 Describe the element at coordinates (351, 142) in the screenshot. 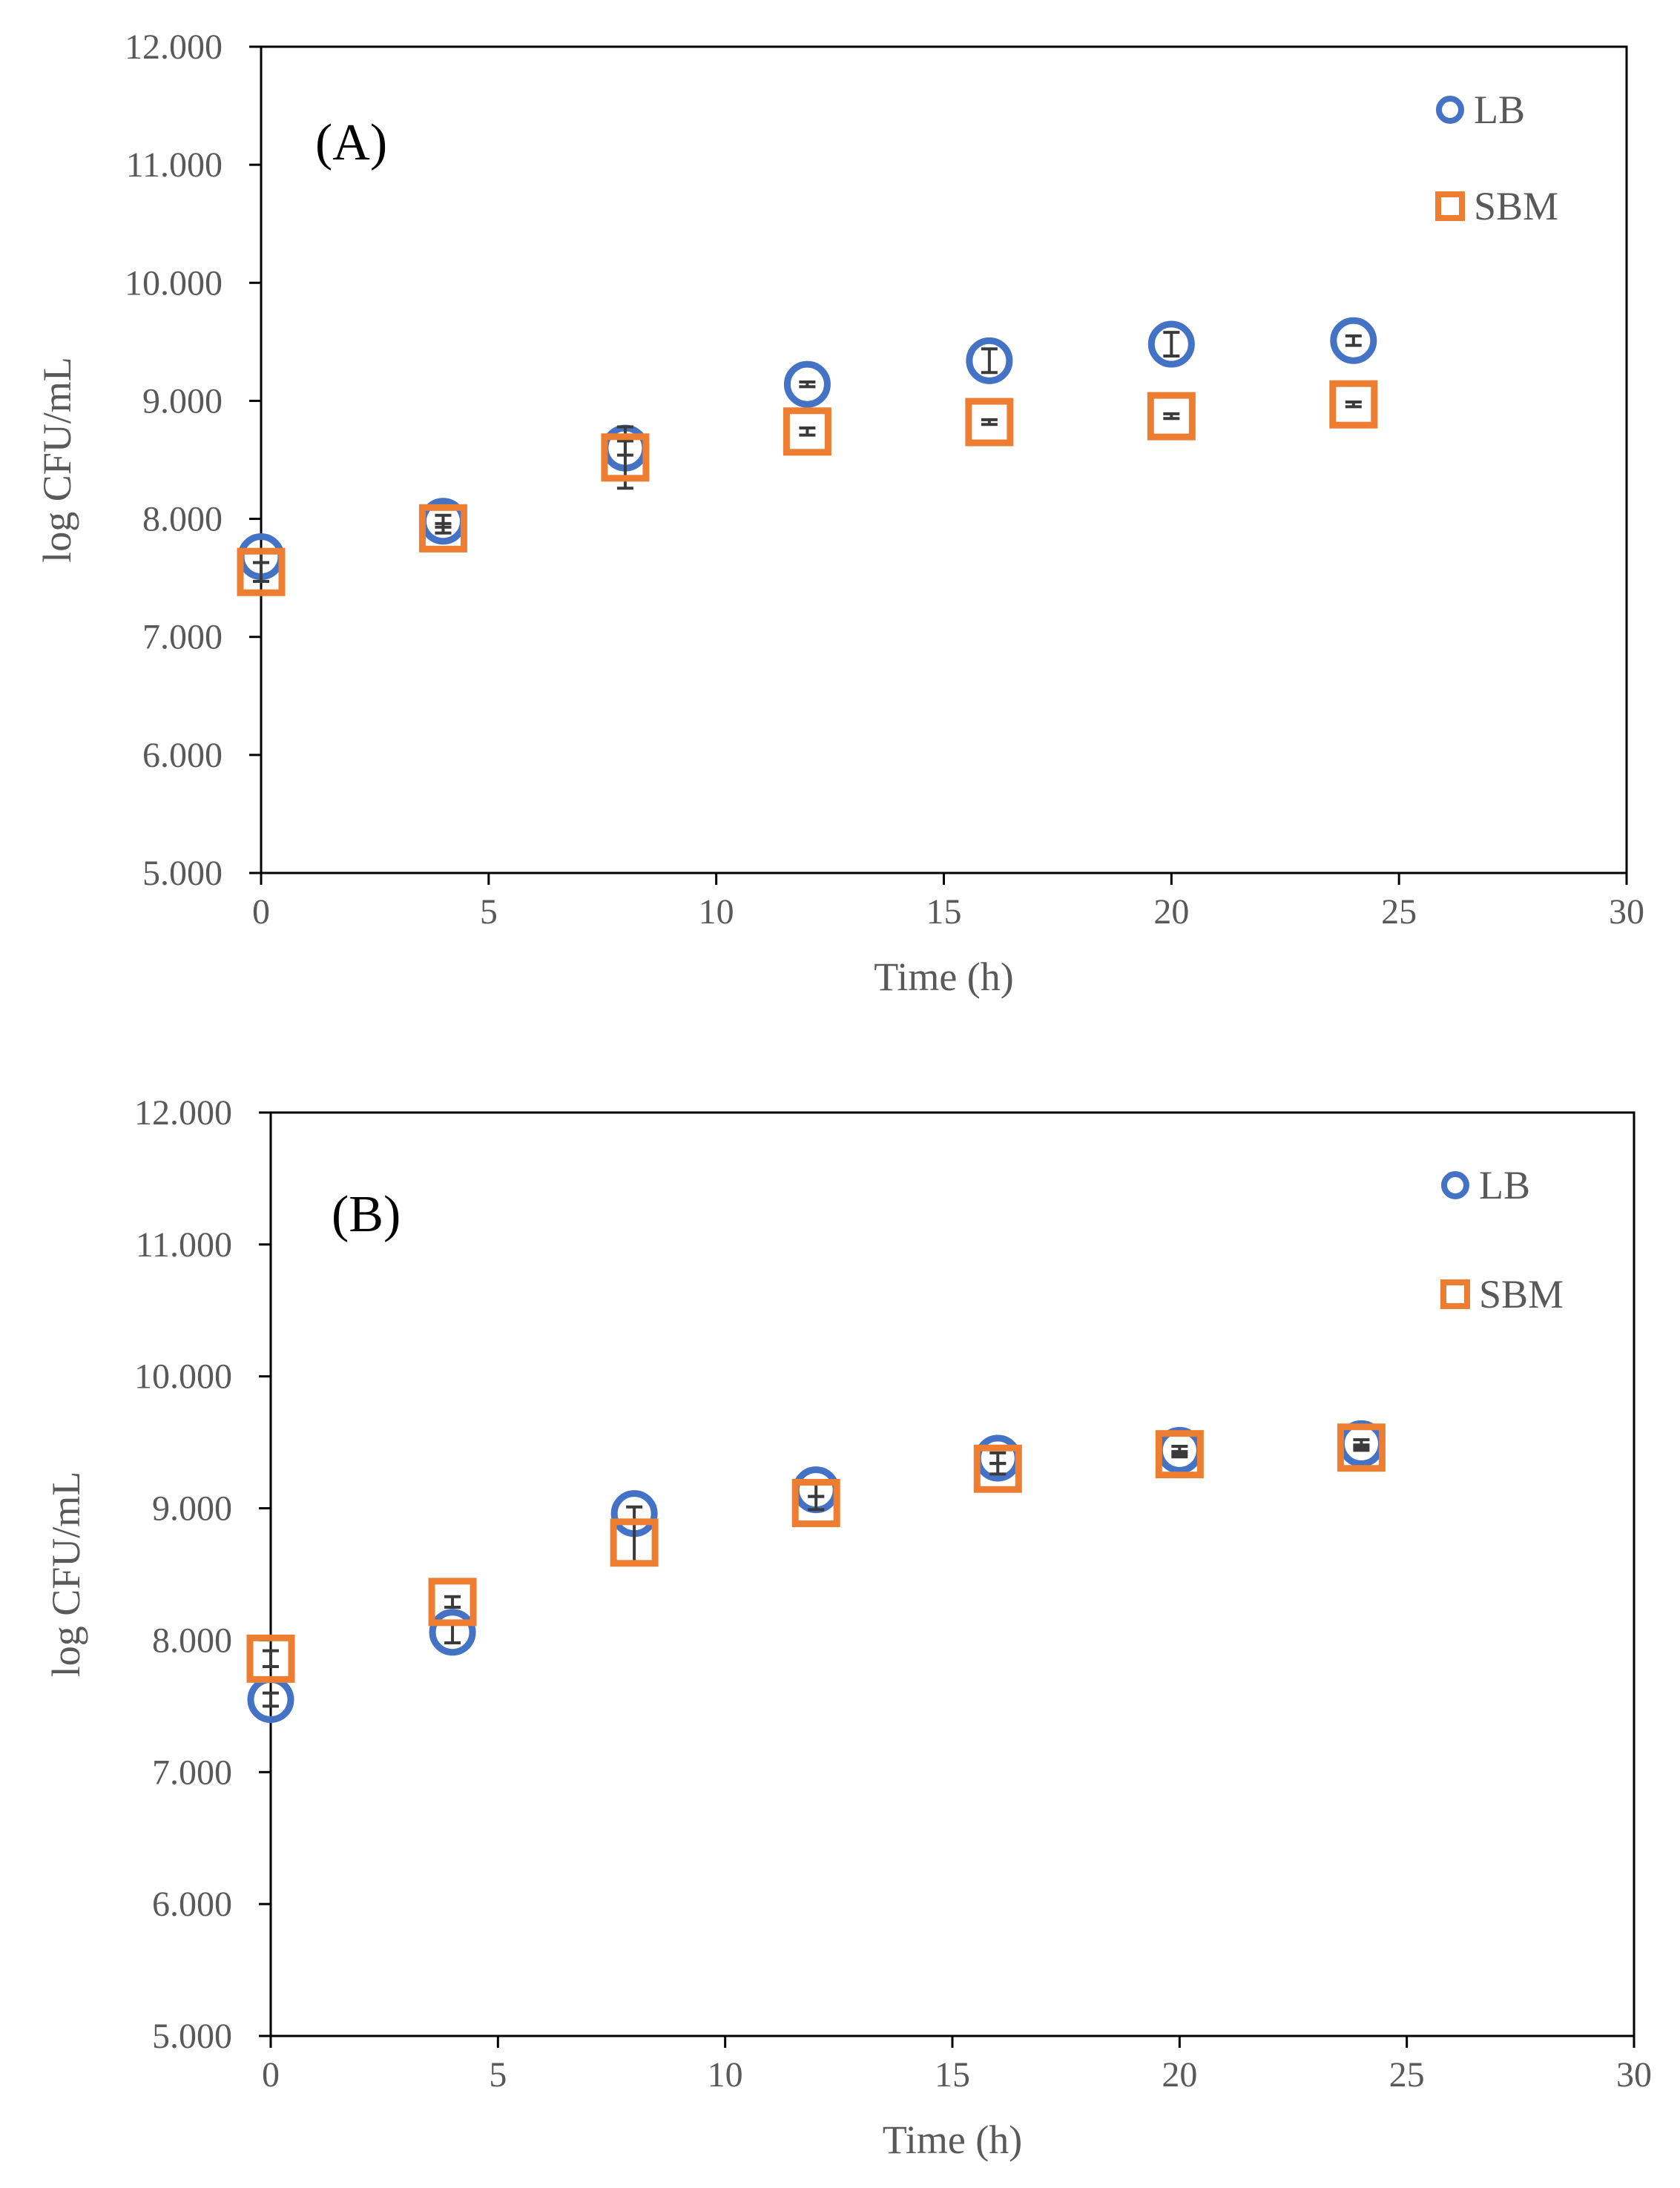

I see `panel-label: (A)` at that location.